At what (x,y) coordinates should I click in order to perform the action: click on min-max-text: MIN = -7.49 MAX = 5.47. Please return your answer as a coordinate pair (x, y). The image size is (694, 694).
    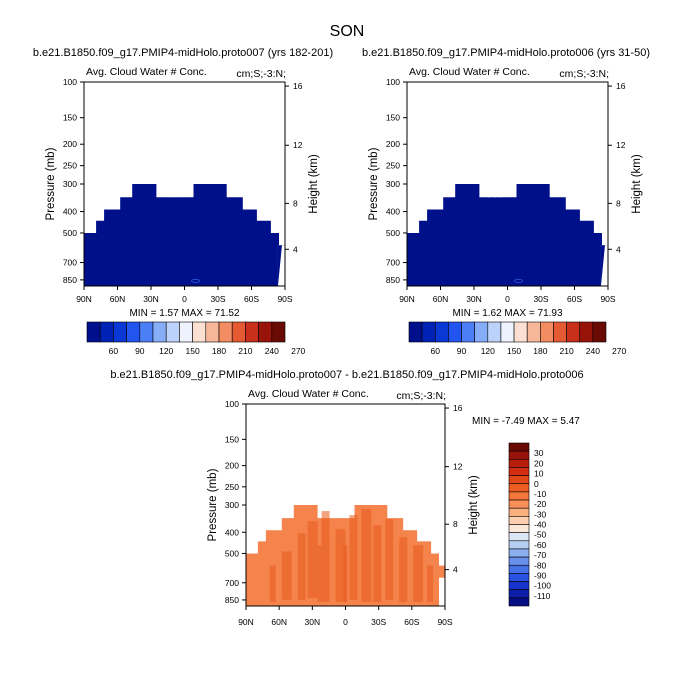
    Looking at the image, I should click on (526, 421).